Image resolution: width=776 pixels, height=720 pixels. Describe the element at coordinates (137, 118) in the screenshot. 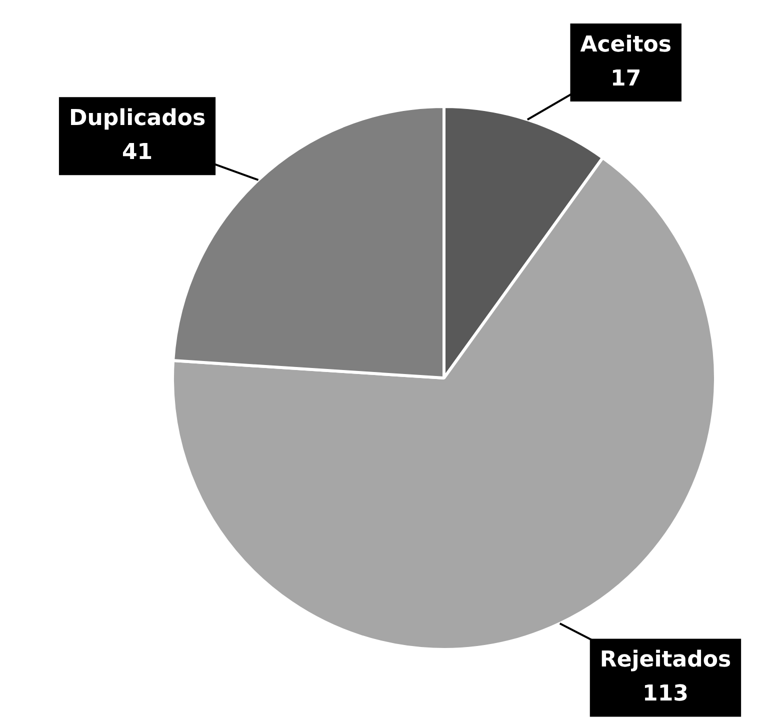

I see `slice-label: Duplicados` at that location.